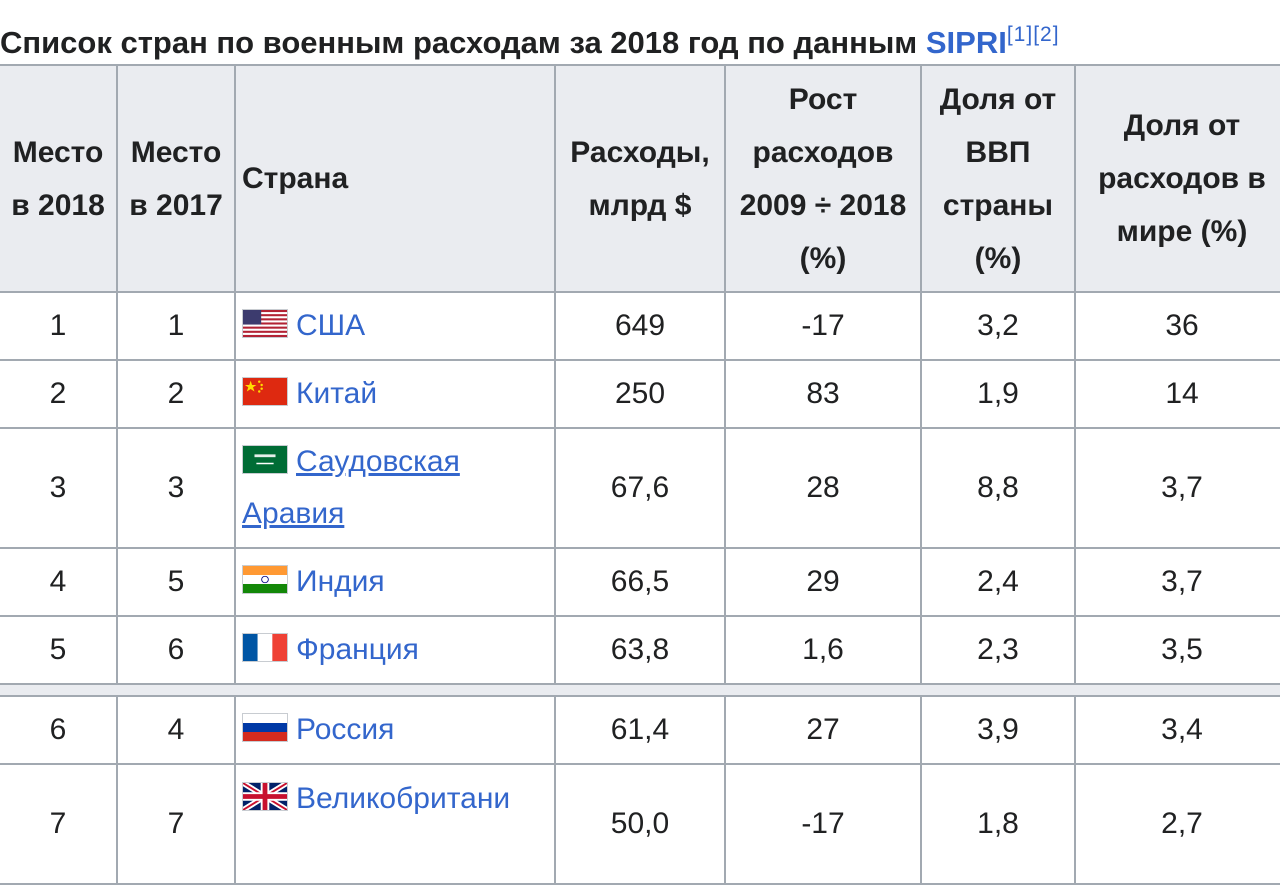 This screenshot has height=885, width=1280. Describe the element at coordinates (340, 581) in the screenshot. I see `country-link: Индия` at that location.